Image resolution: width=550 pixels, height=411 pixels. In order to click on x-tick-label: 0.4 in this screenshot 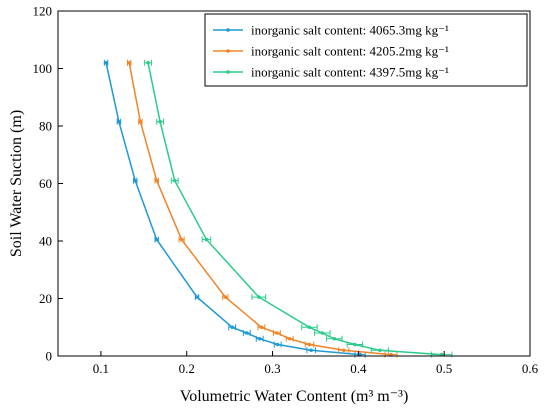, I will do `click(358, 368)`.